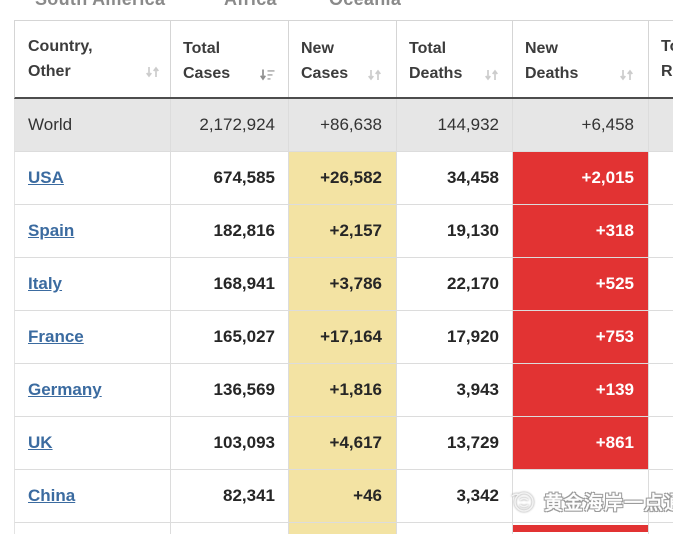 This screenshot has width=673, height=534. What do you see at coordinates (51, 230) in the screenshot?
I see `country-link: Spain` at bounding box center [51, 230].